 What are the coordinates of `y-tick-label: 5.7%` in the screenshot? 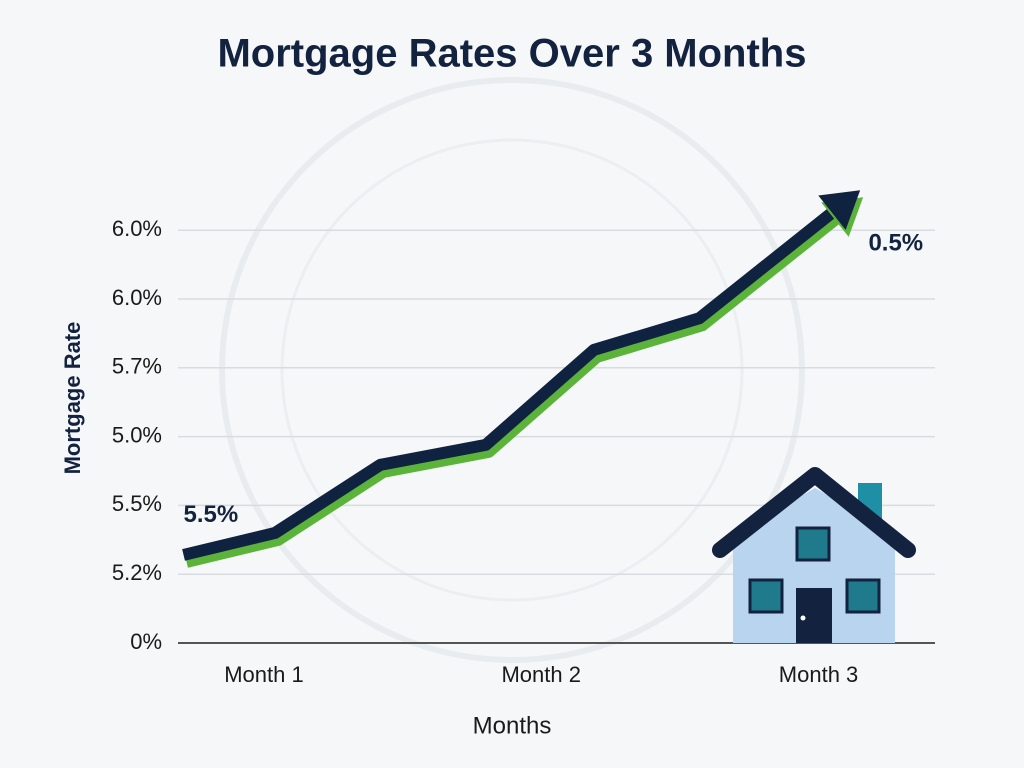 It's located at (137, 366).